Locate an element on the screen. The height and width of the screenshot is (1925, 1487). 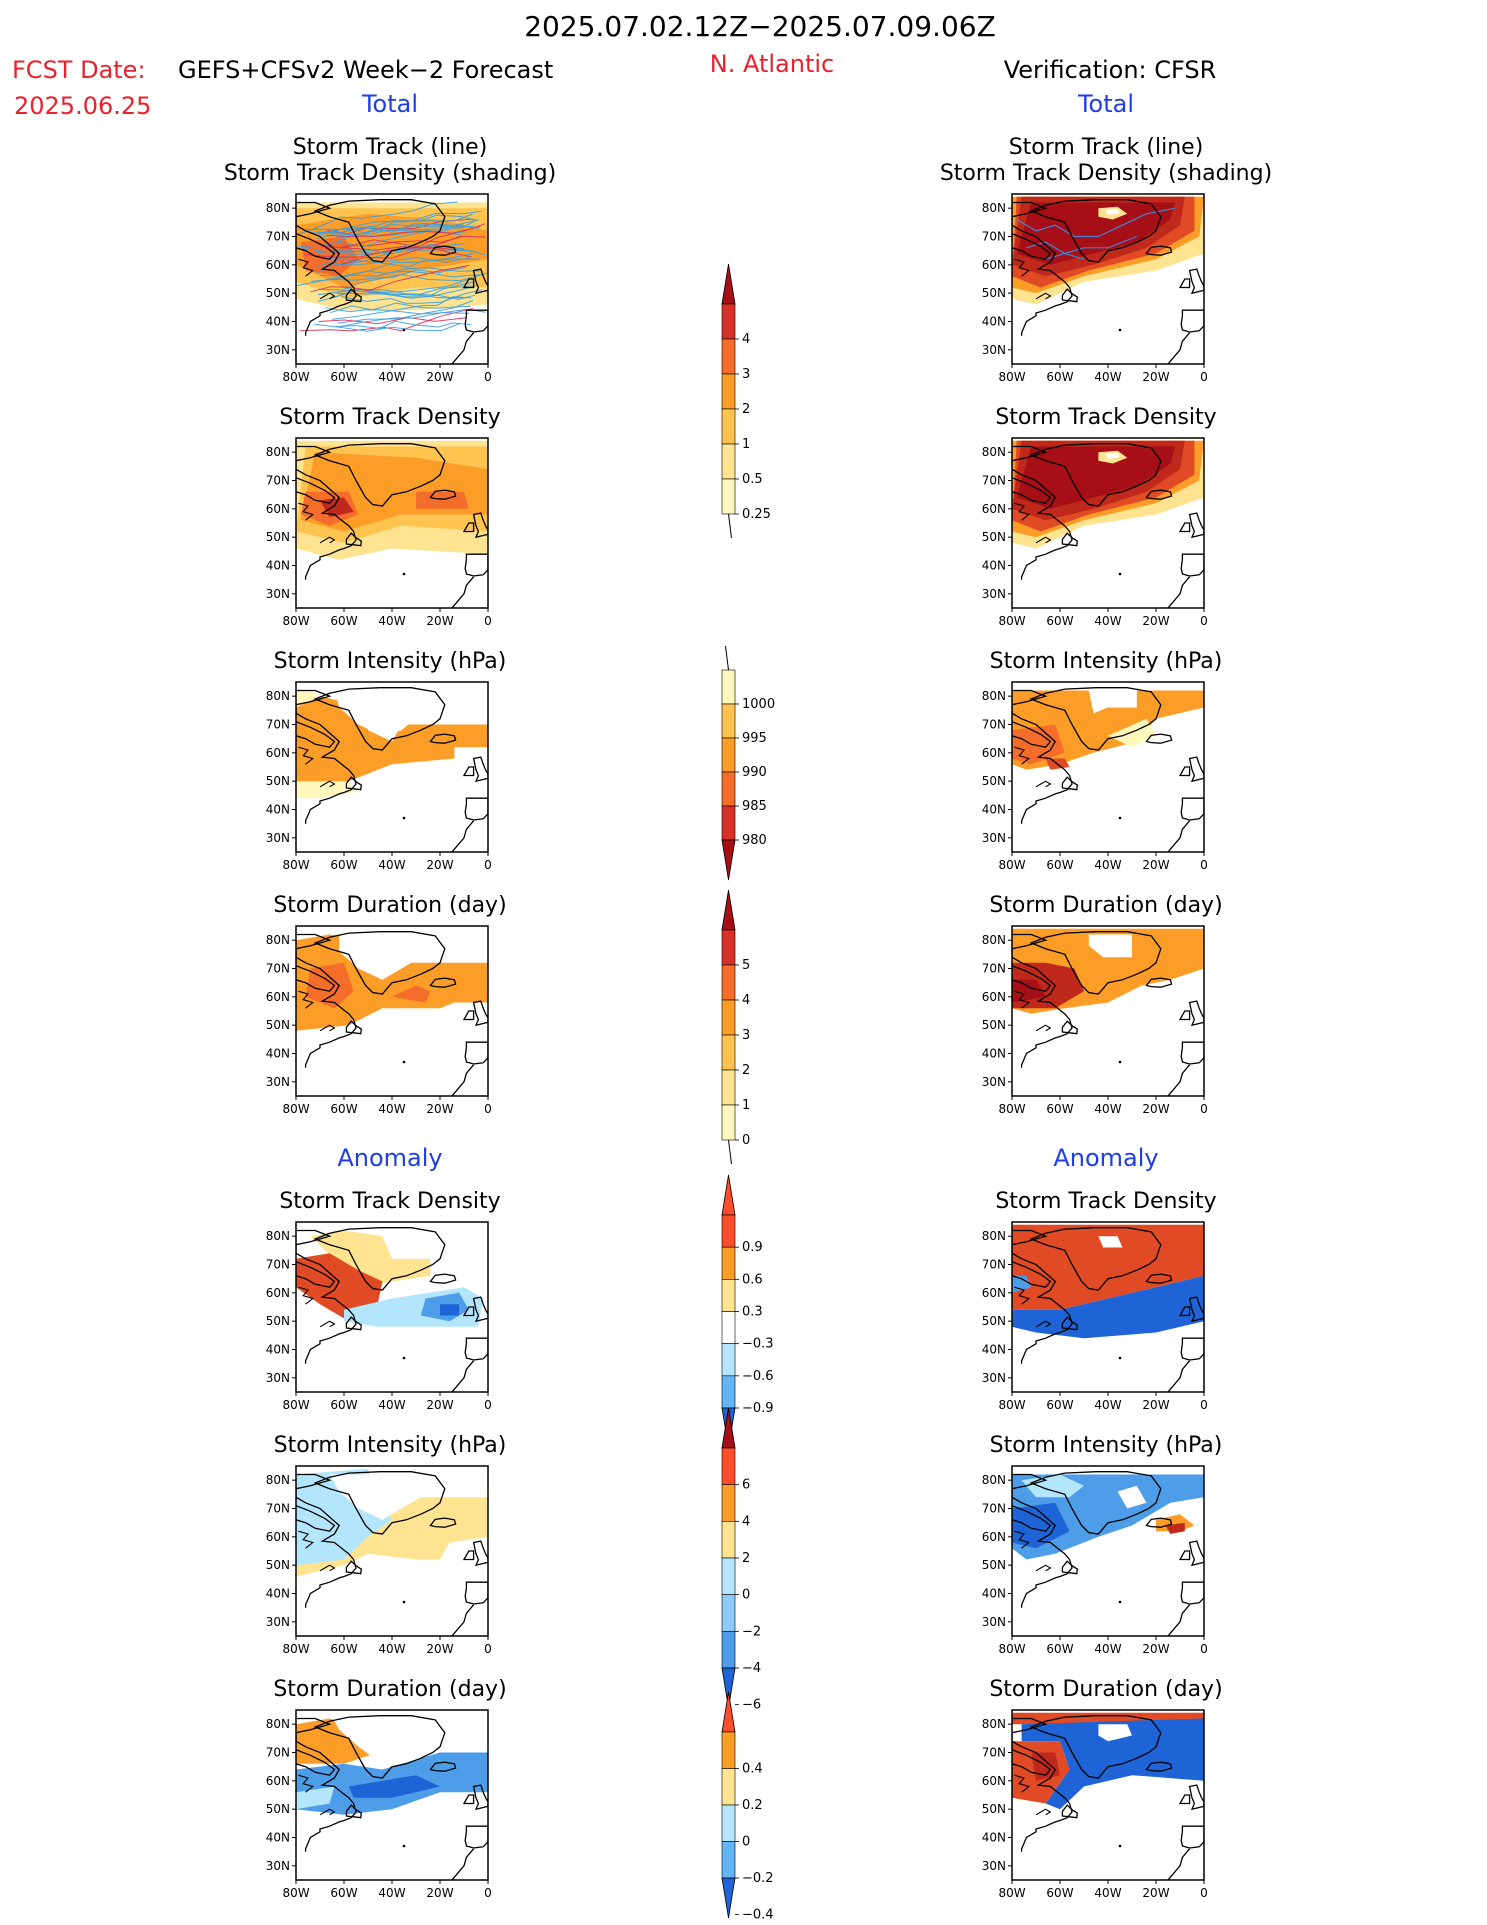
fc-density-map: 80N 70N 60N 50N 40N 30N 80W 60W 40W 20W 0 is located at coordinates (379, 532).